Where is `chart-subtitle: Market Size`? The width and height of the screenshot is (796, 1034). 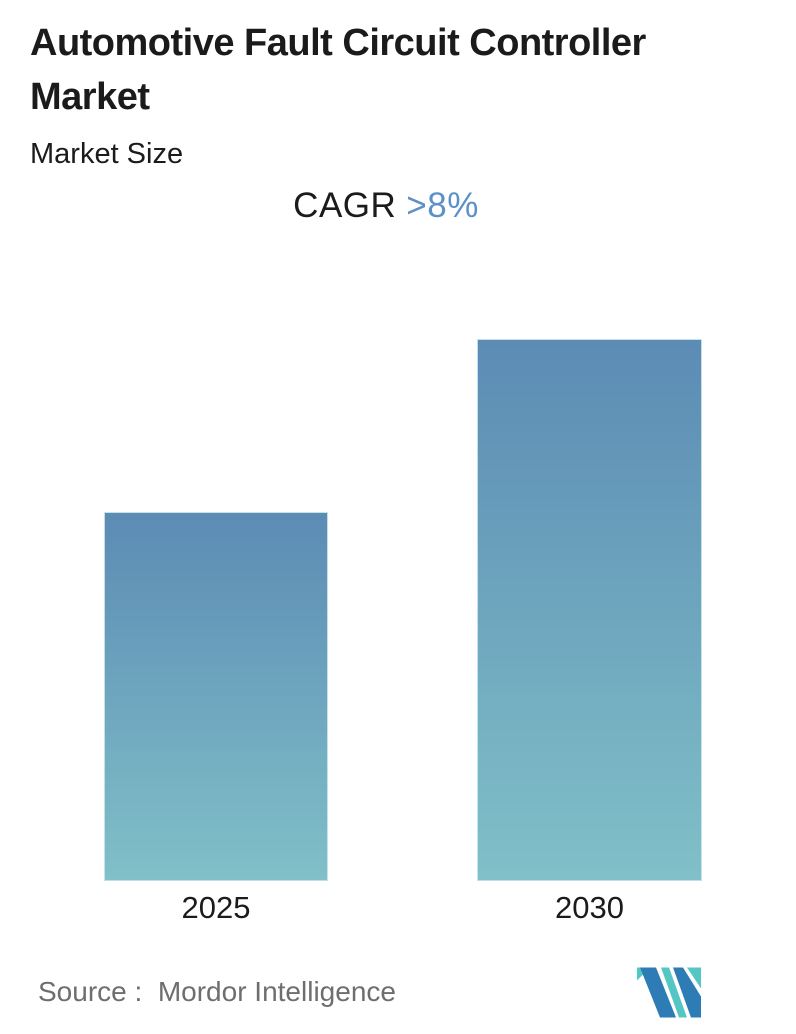 chart-subtitle: Market Size is located at coordinates (107, 154).